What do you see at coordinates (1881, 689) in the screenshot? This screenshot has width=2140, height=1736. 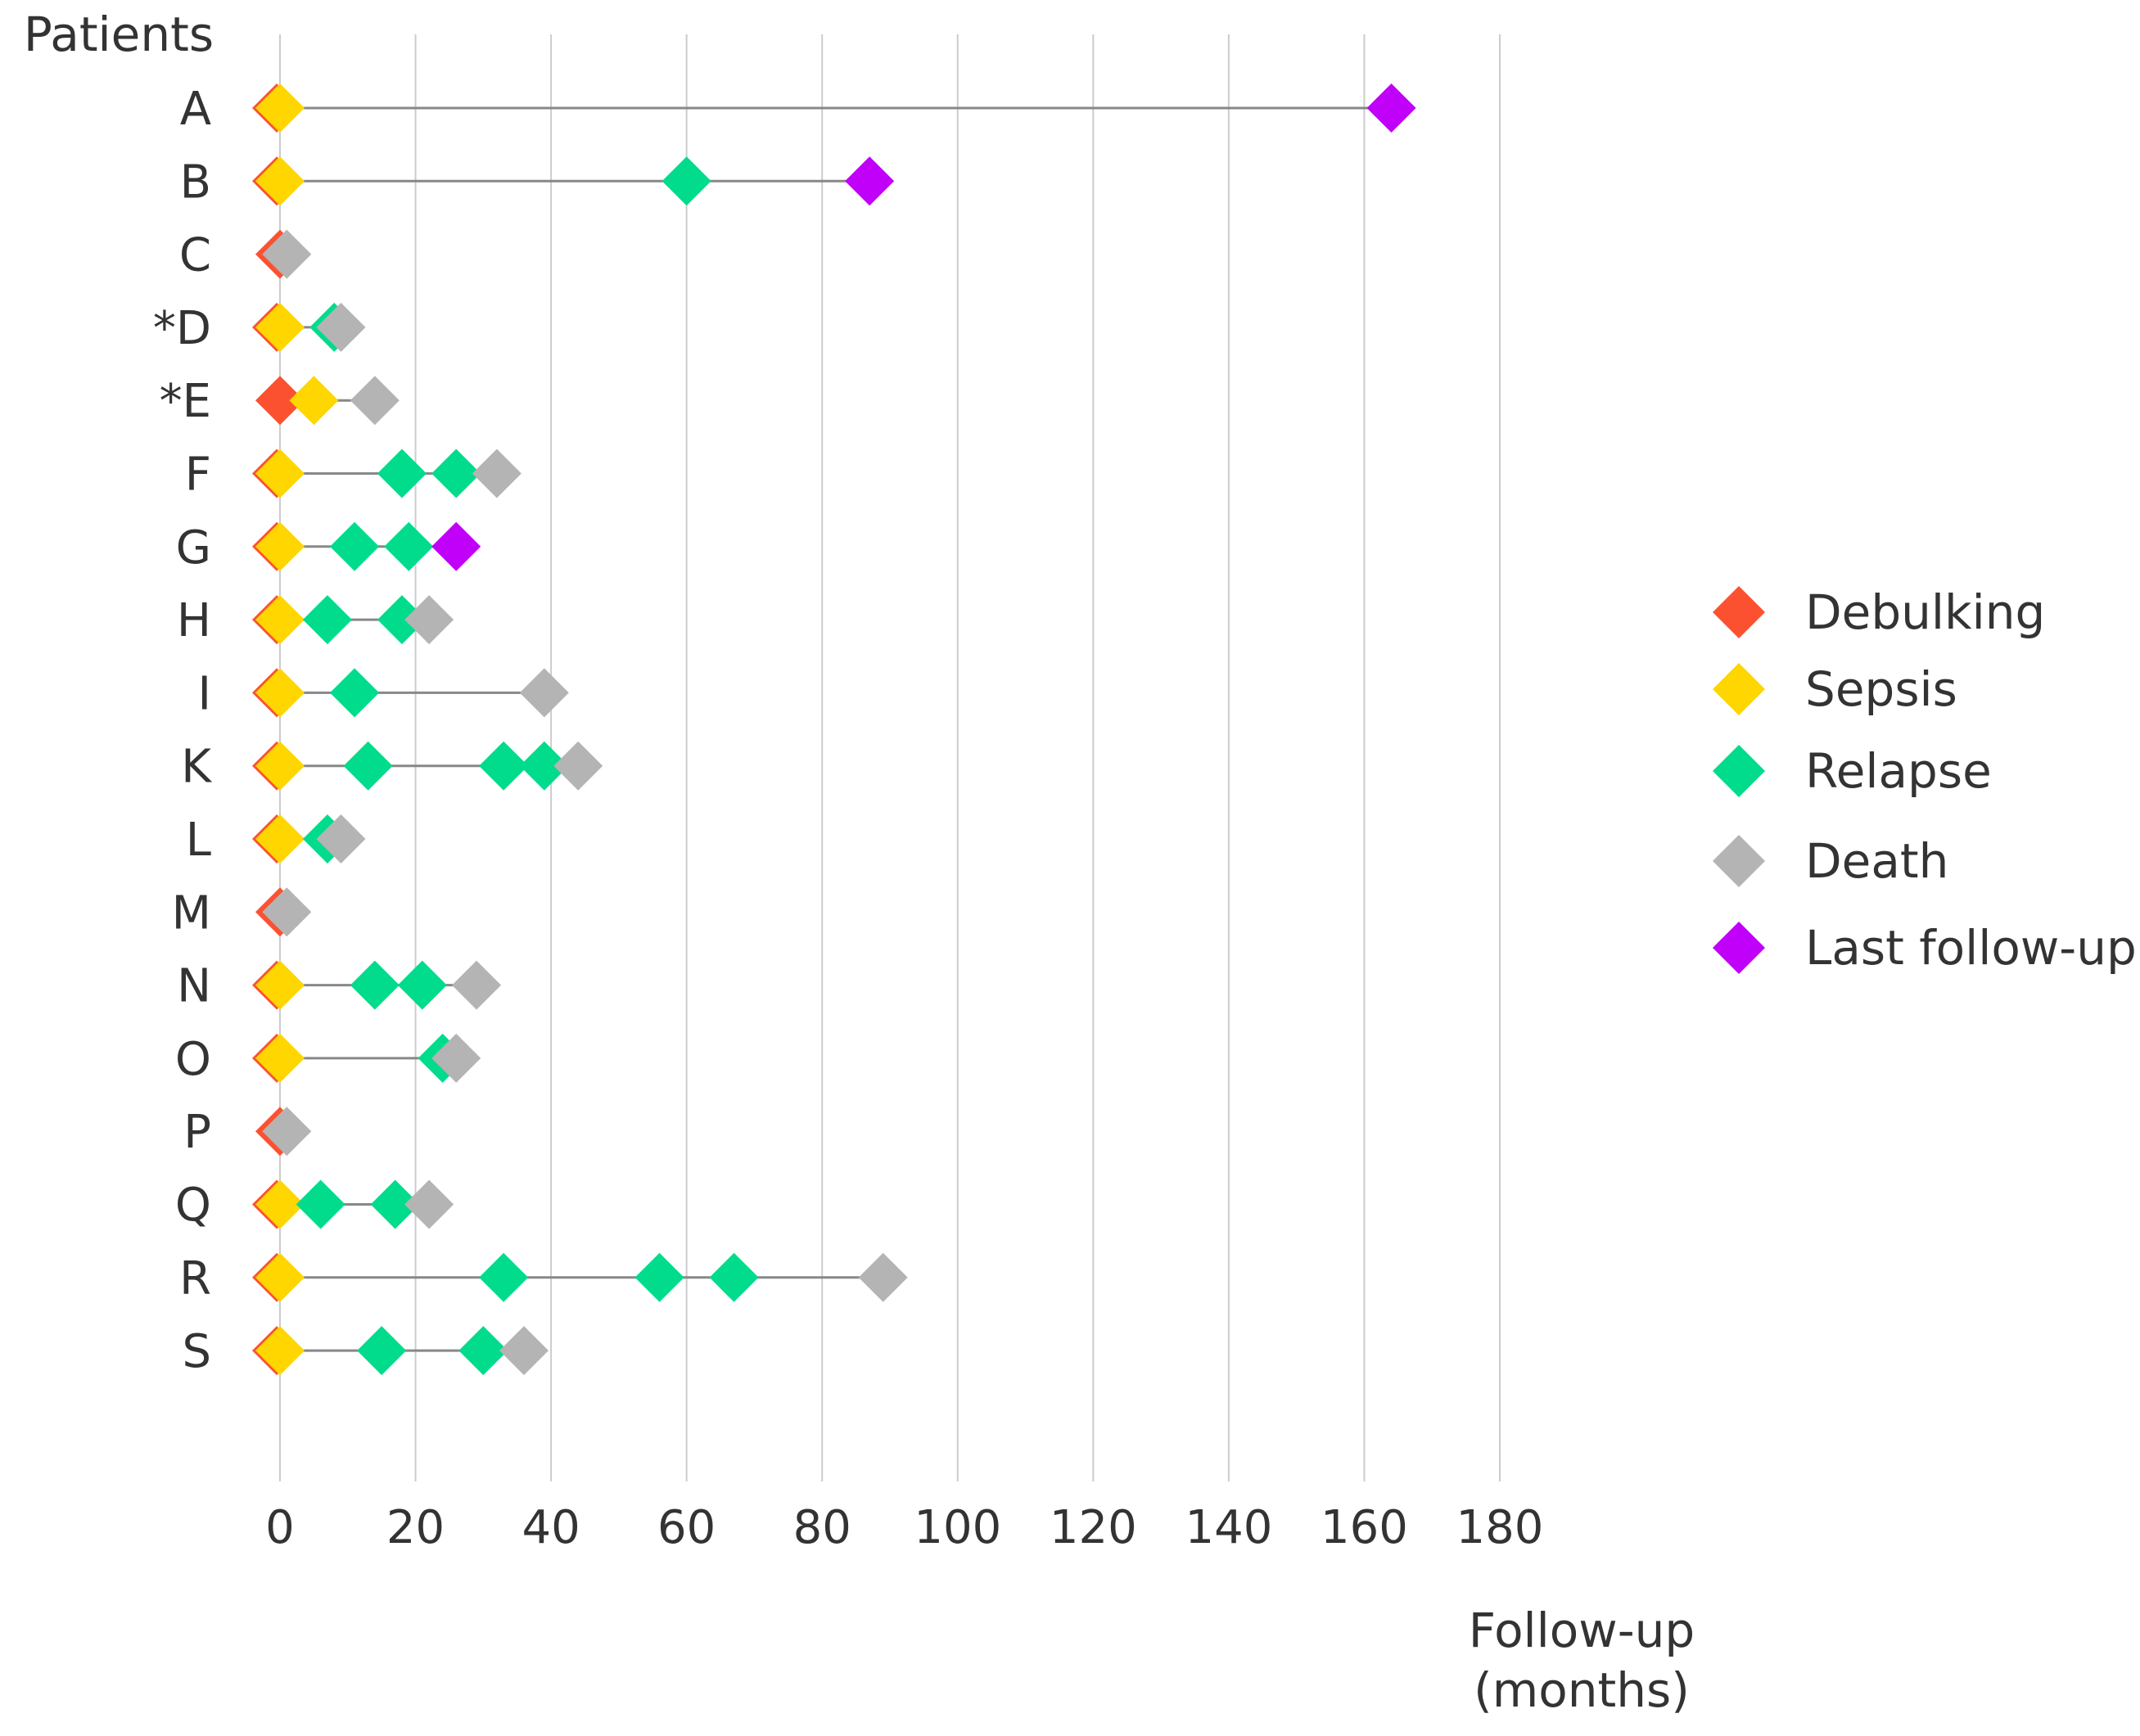 I see `legend-label: Sepsis` at bounding box center [1881, 689].